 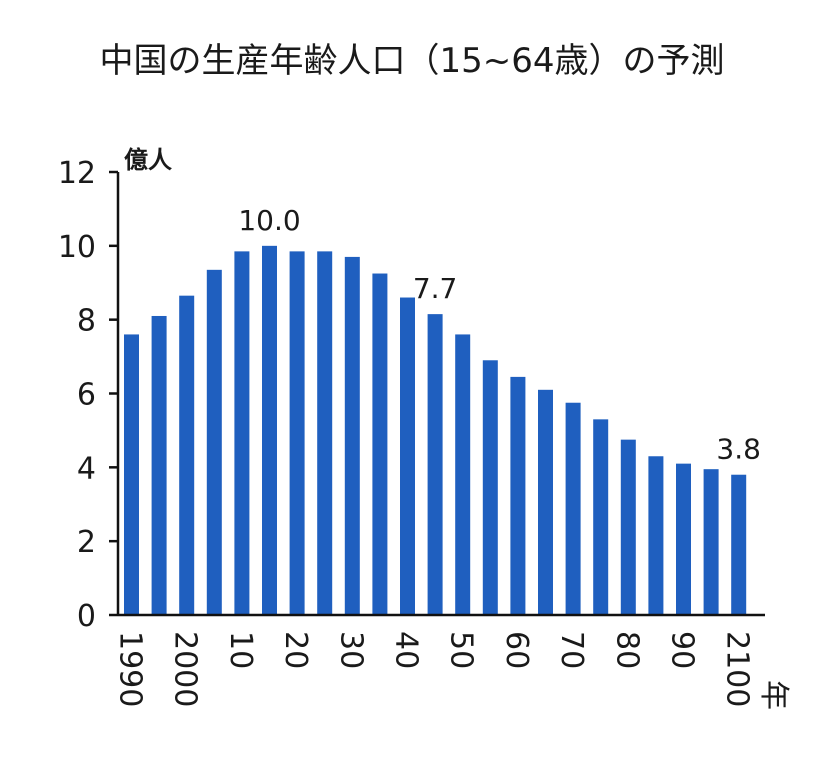 I want to click on x-tick-label: 50, so click(x=461, y=650).